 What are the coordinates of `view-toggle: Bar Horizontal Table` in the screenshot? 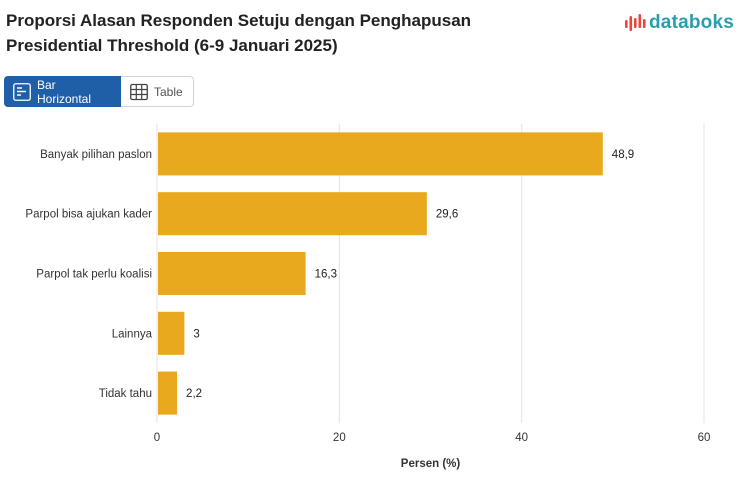 It's located at (99, 91).